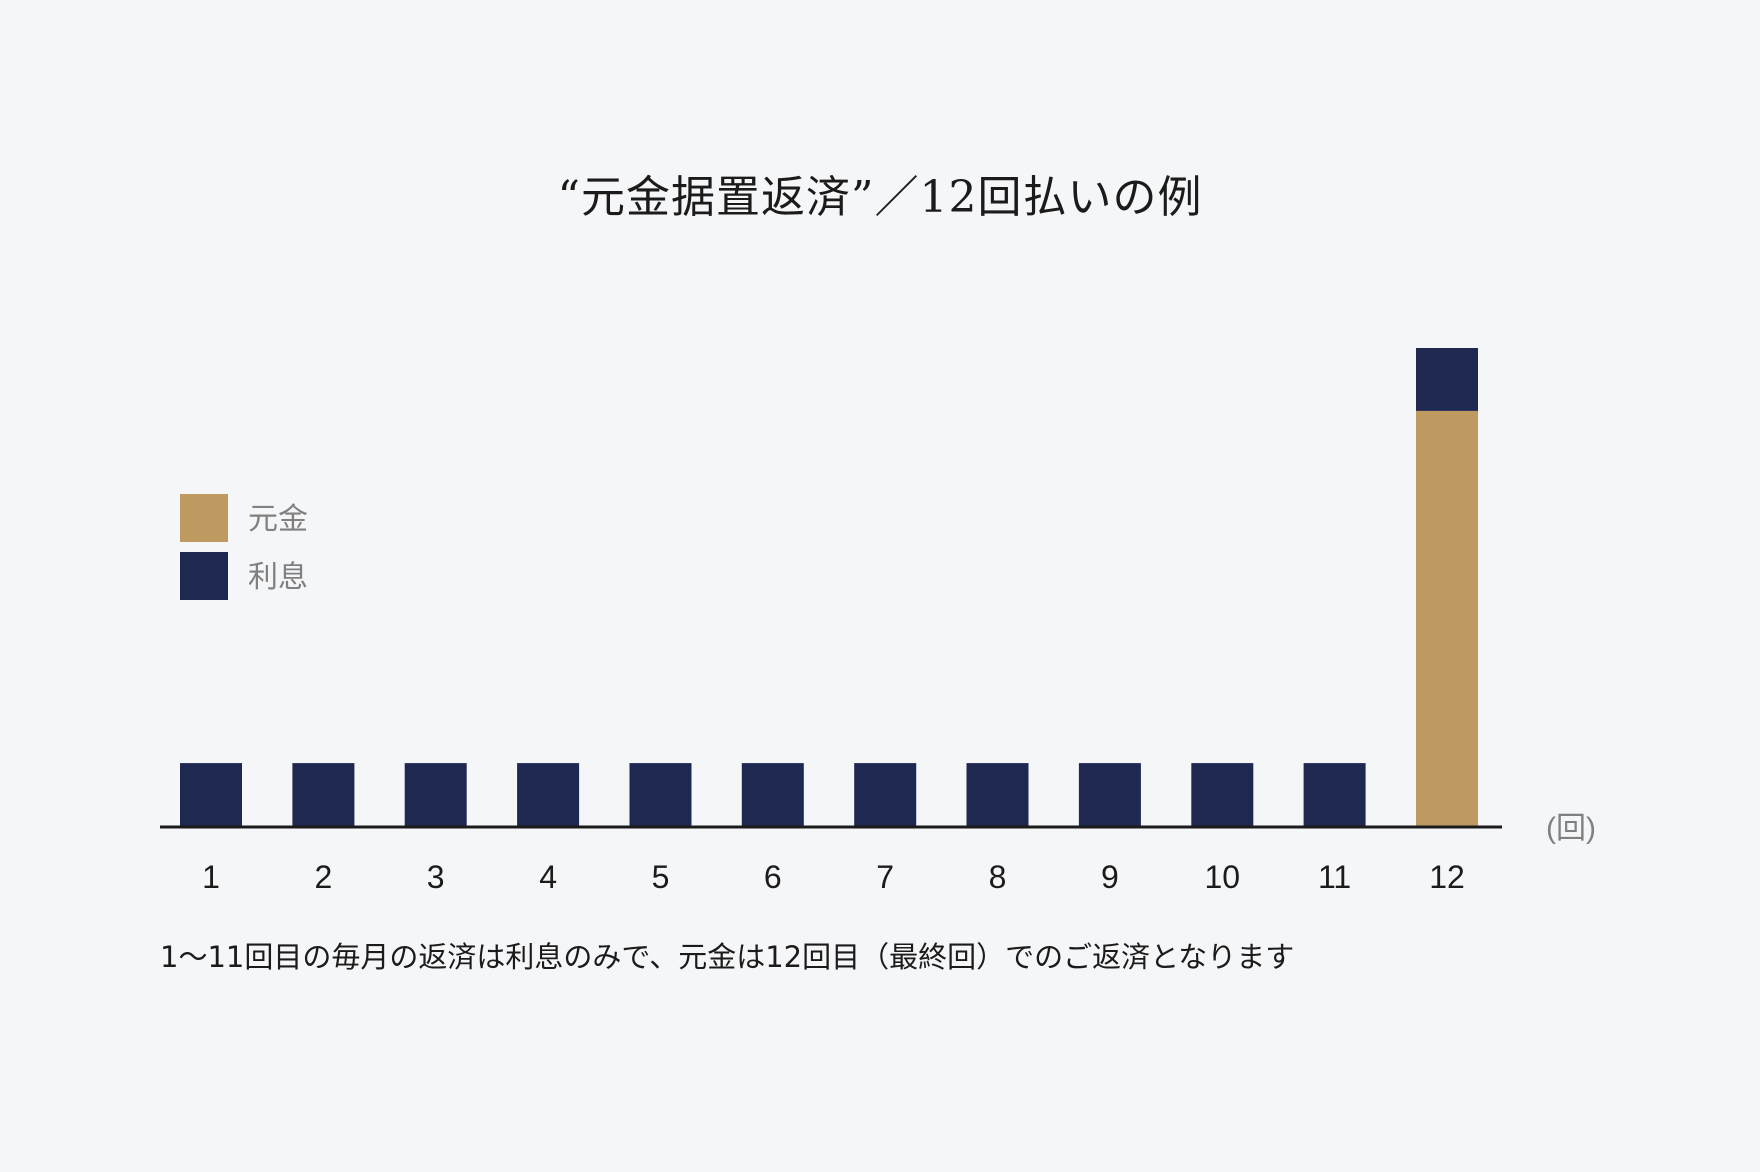 This screenshot has height=1172, width=1760. Describe the element at coordinates (773, 877) in the screenshot. I see `x-tick-label-6: 6` at that location.